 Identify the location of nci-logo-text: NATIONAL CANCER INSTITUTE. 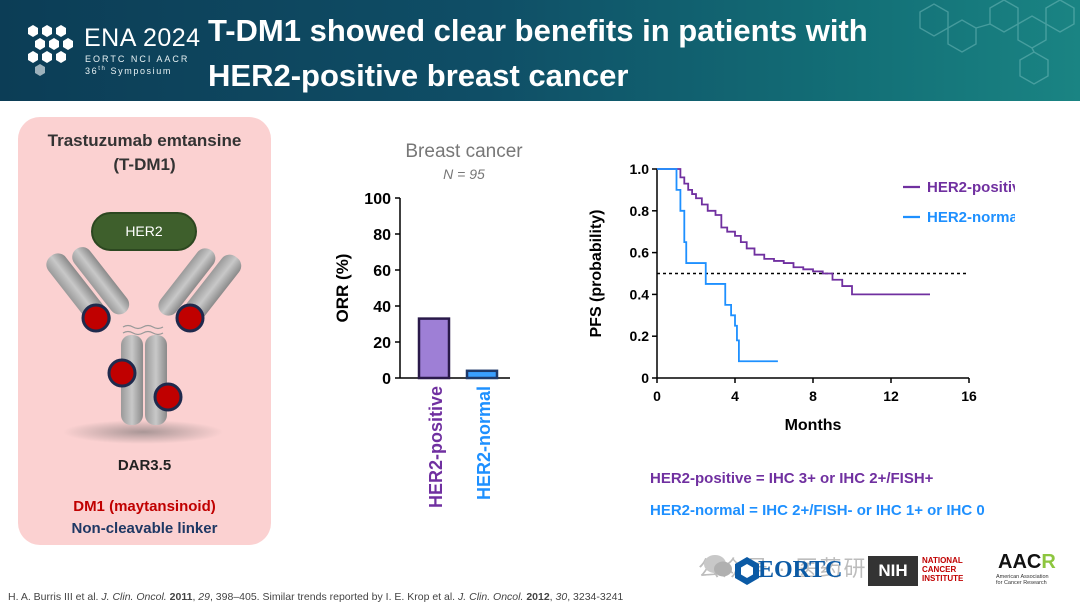
(943, 569).